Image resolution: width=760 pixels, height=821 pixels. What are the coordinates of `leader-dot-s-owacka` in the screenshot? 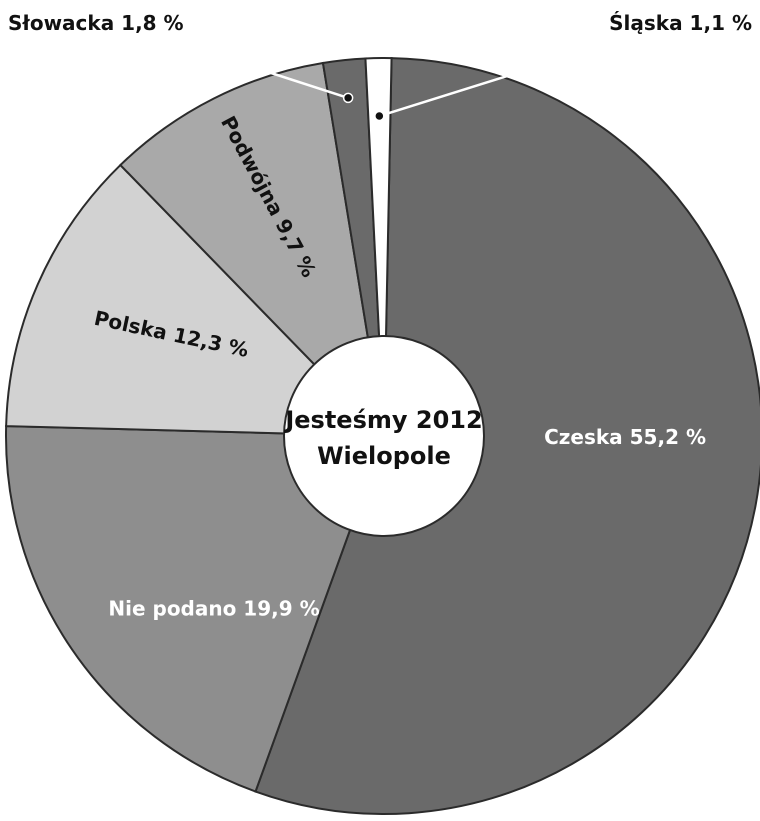 It's located at (348, 98).